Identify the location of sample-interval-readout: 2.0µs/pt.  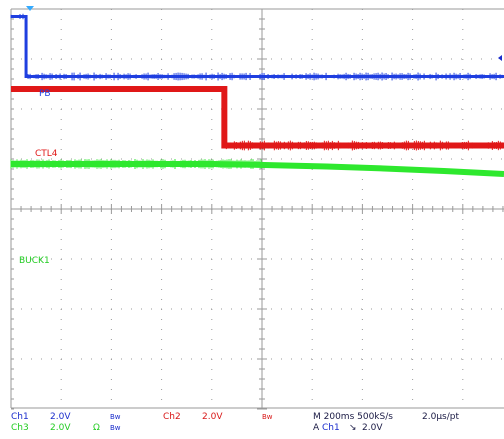
(441, 417).